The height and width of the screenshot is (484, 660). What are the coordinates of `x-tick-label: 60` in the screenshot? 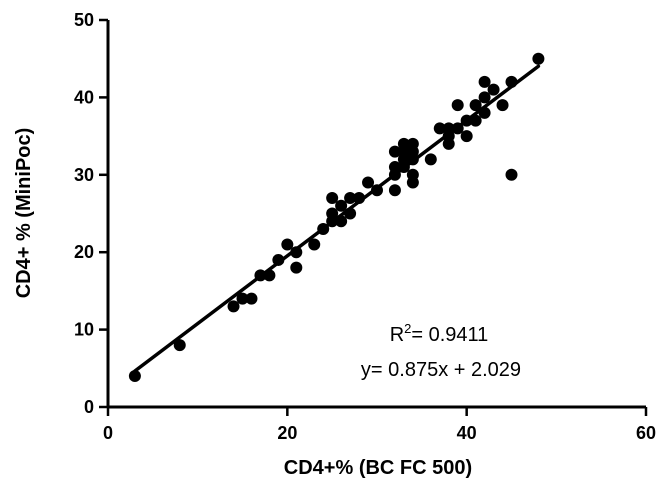 It's located at (646, 433).